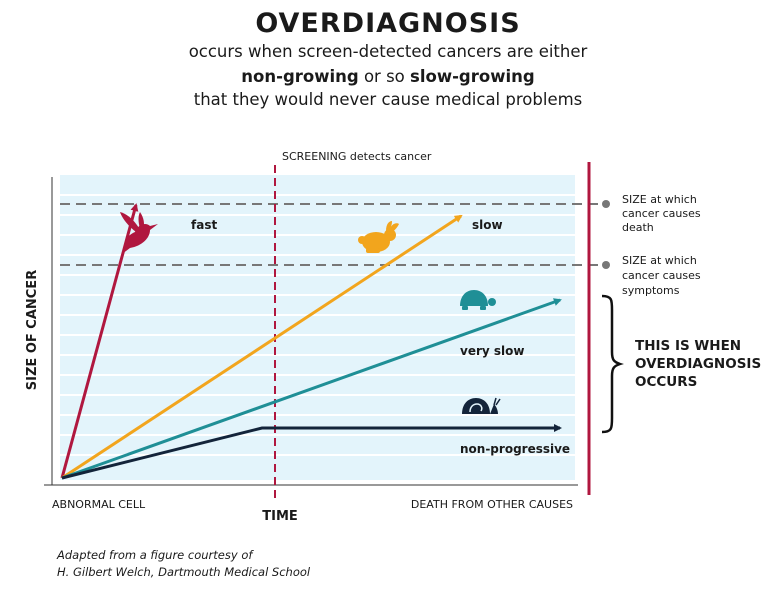 This screenshot has width=776, height=593. Describe the element at coordinates (99, 504) in the screenshot. I see `x-start-label: ABNORMAL CELL` at that location.